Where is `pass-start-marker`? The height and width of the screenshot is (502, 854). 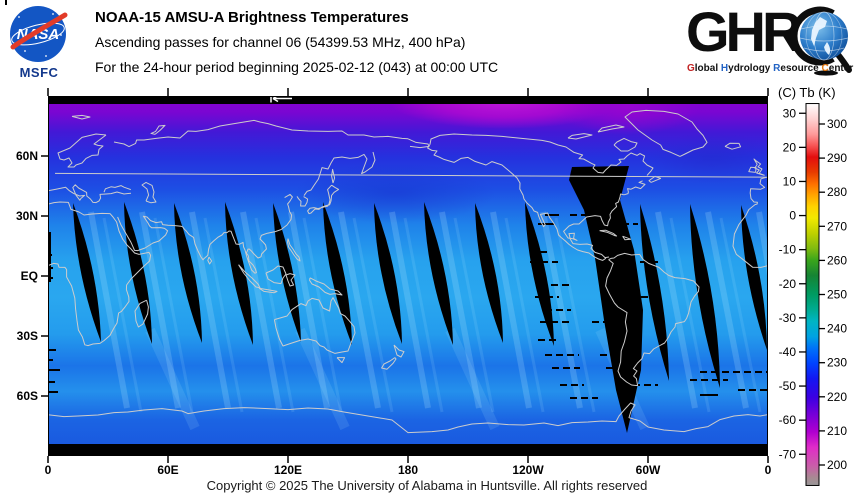
pass-start-marker is located at coordinates (281, 99).